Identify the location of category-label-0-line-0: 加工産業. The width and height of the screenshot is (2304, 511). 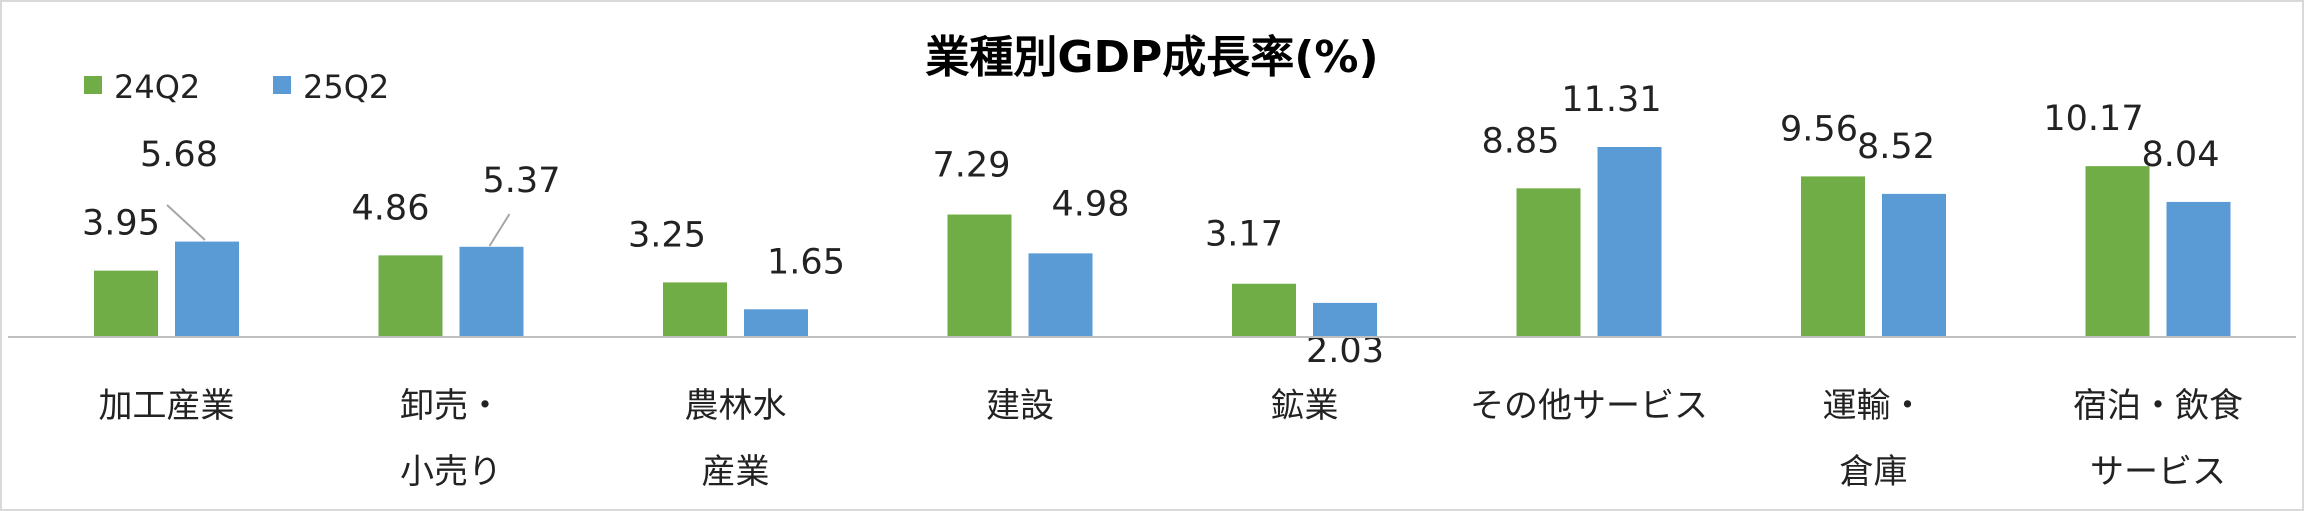
(167, 406).